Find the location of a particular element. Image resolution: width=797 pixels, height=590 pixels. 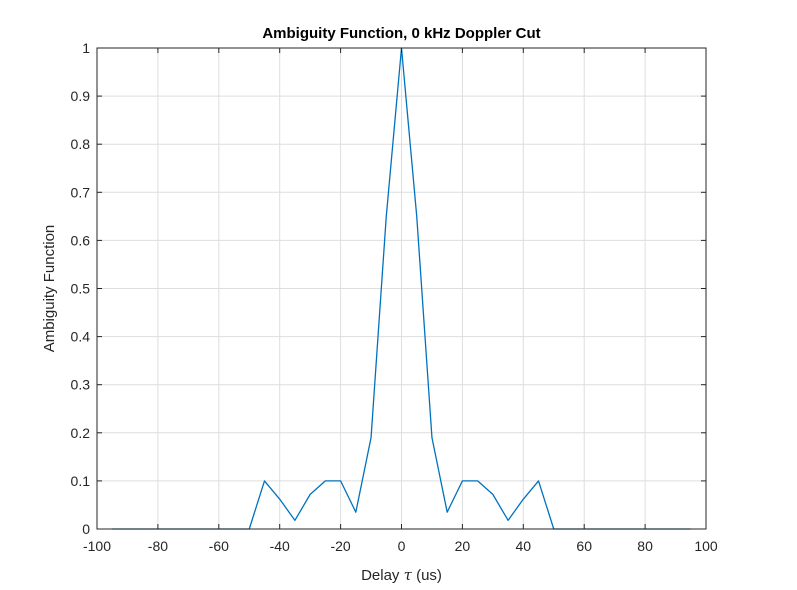

y-tick-label: 0.8 is located at coordinates (81, 144).